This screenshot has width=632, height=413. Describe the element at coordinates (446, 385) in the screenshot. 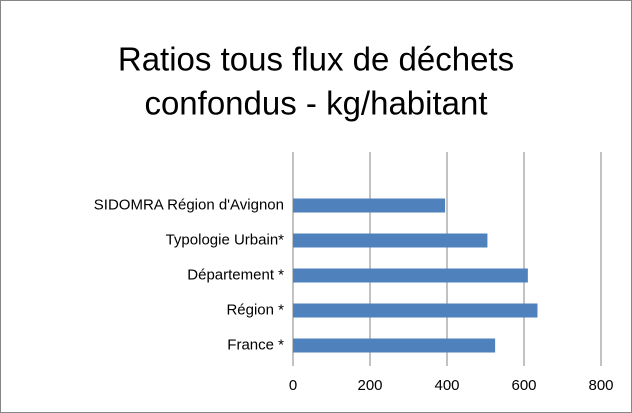

I see `x-tick-label: 400` at that location.